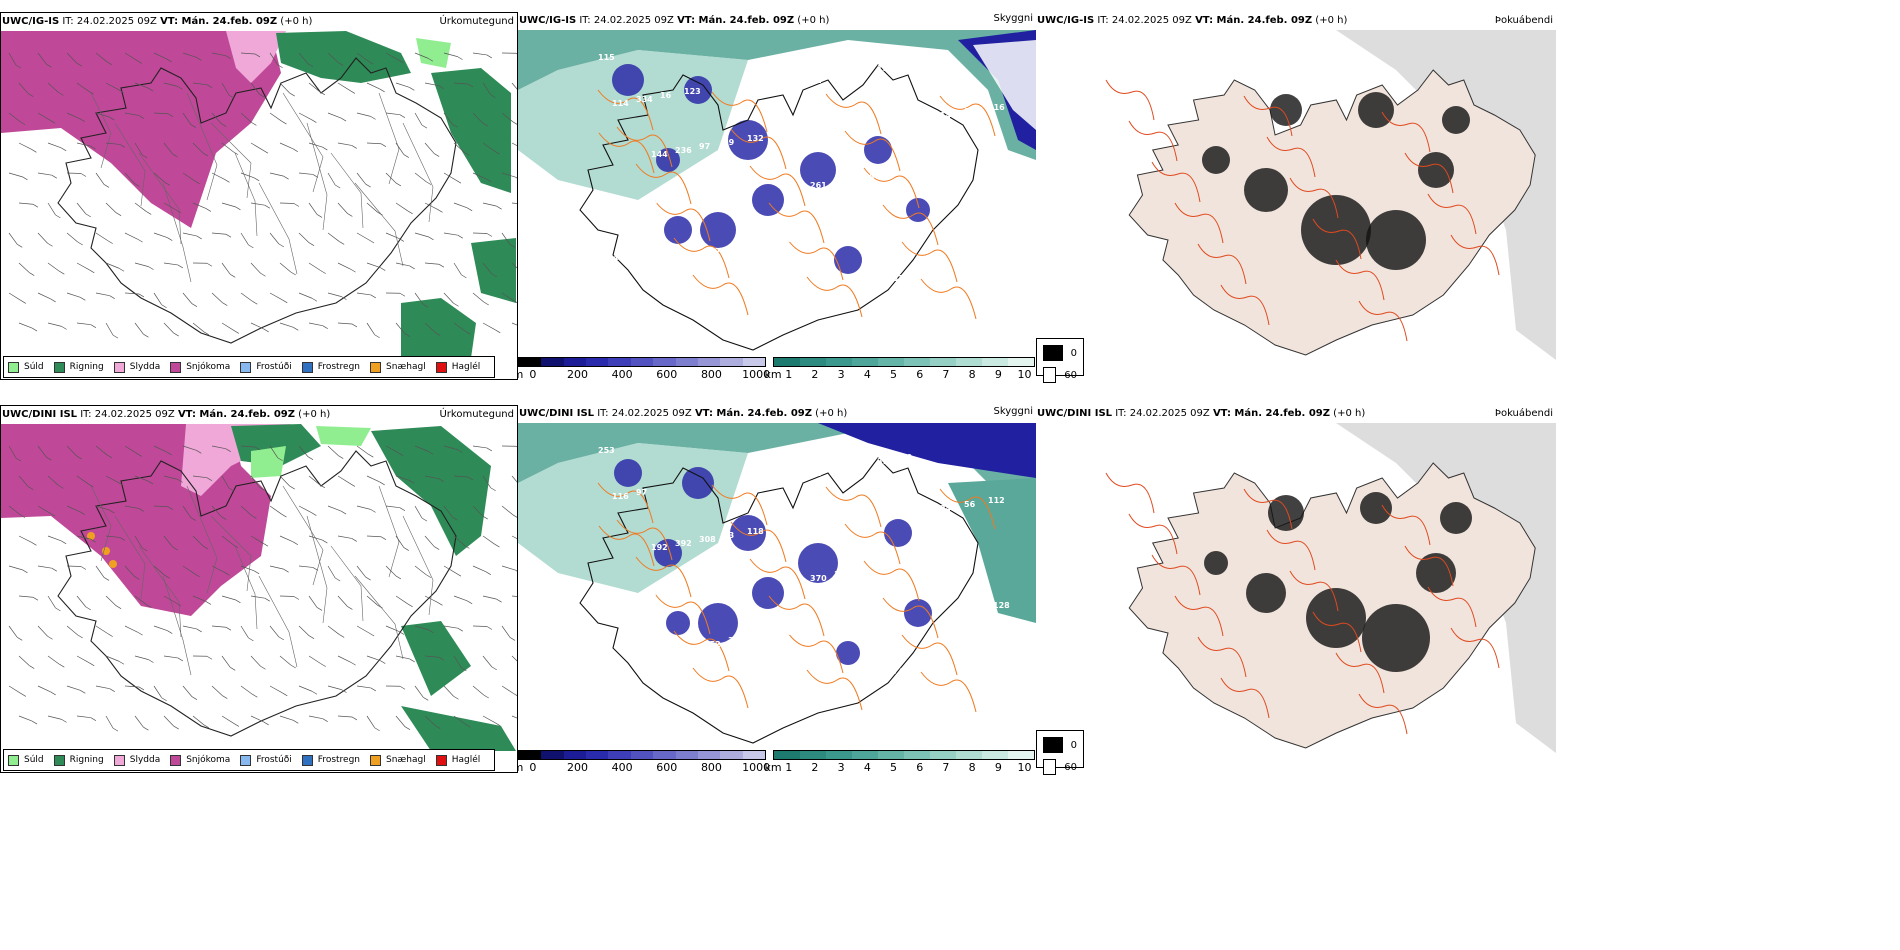  I want to click on colorbar-tick: 1000, so click(756, 374).